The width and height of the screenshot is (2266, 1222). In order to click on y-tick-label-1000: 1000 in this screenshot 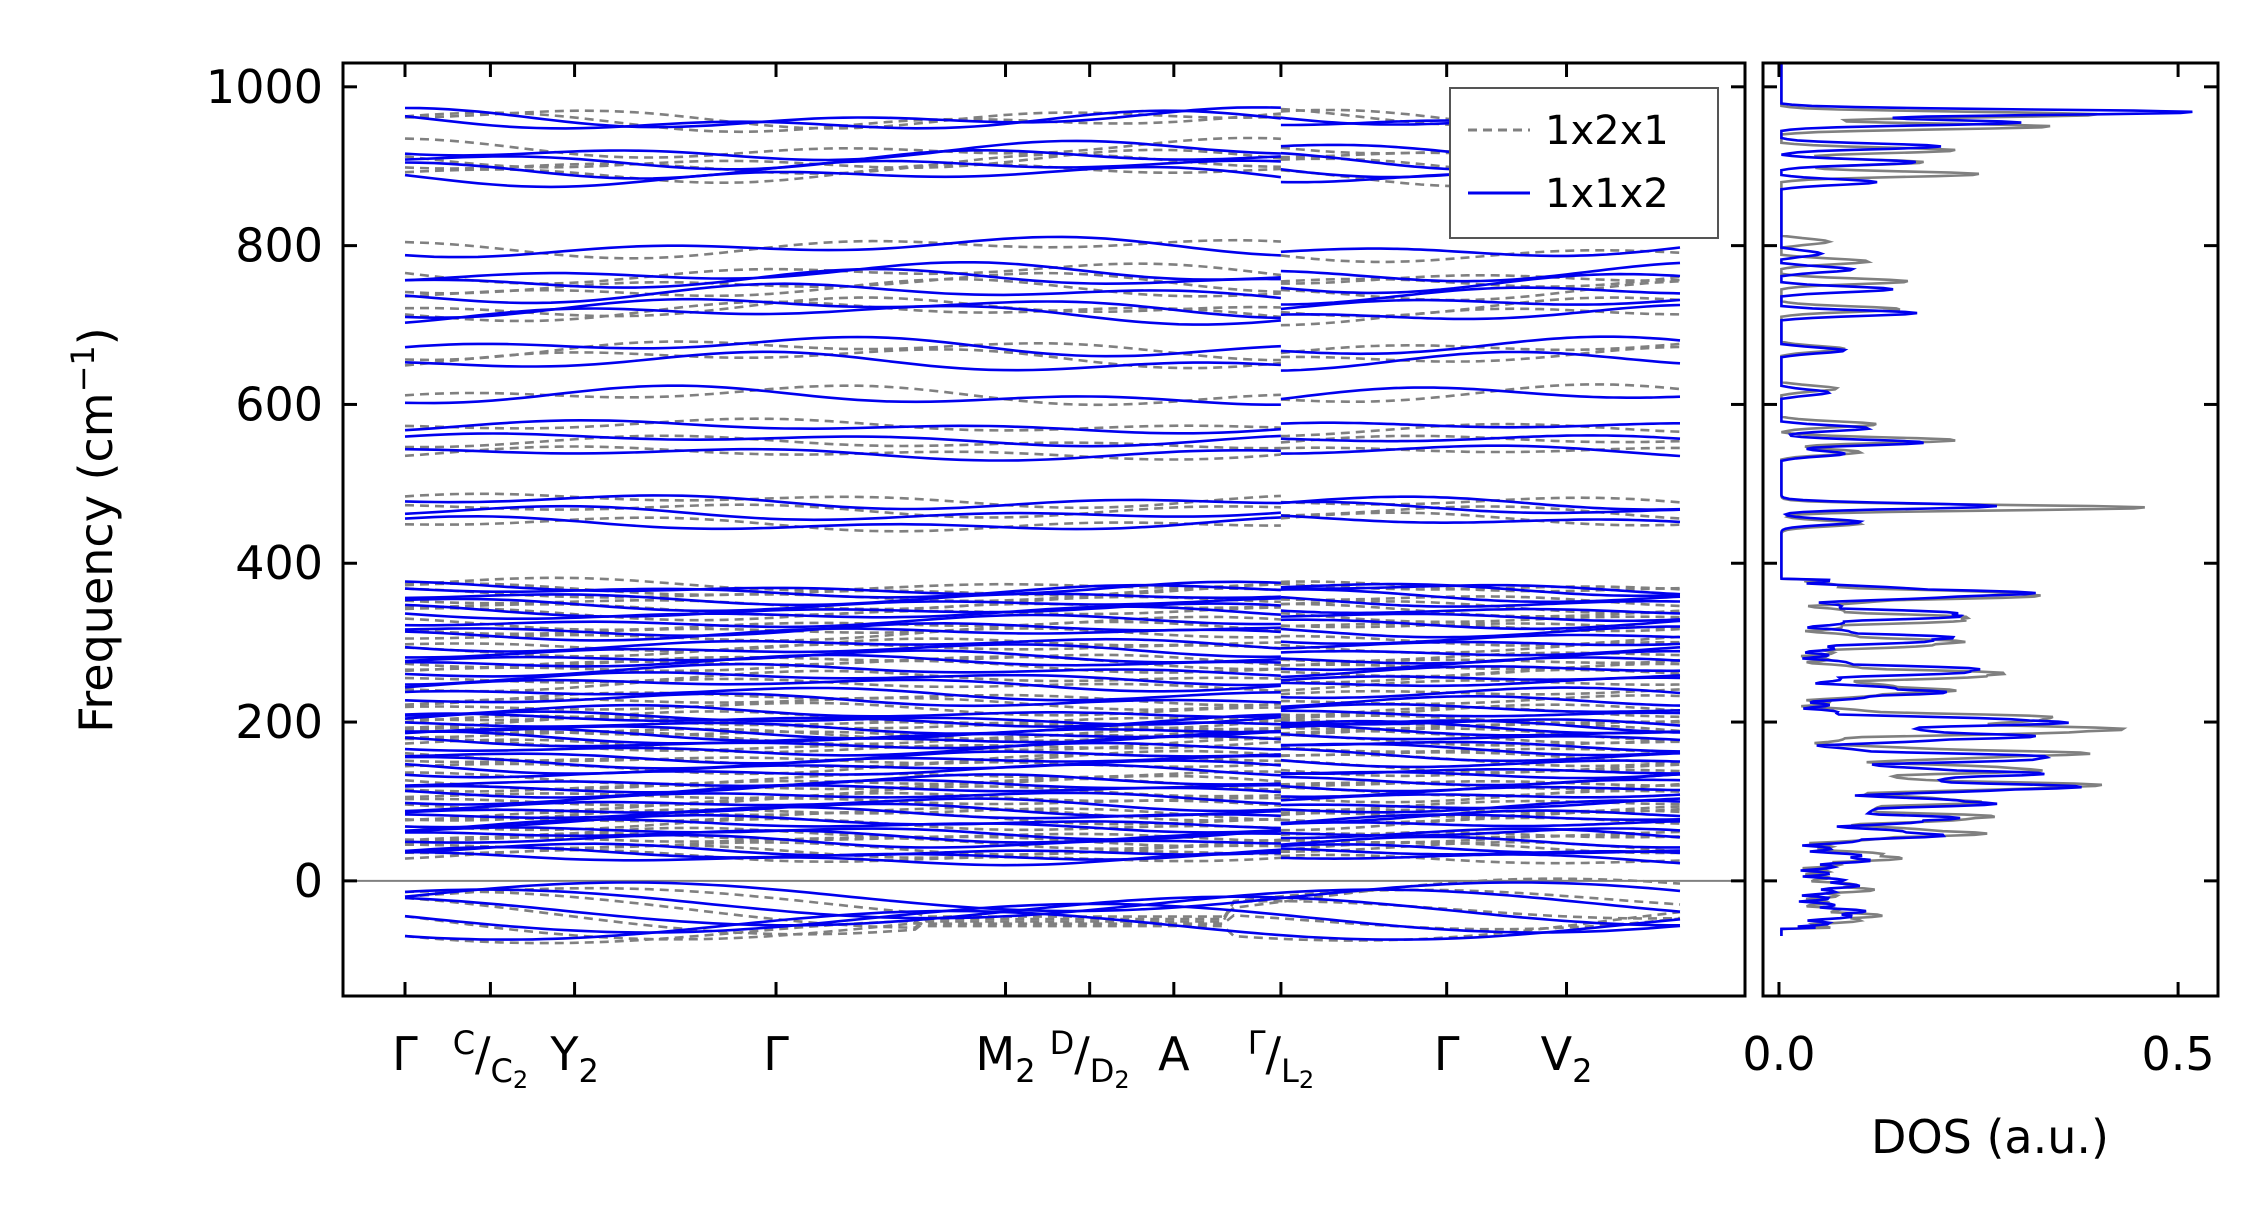, I will do `click(264, 87)`.